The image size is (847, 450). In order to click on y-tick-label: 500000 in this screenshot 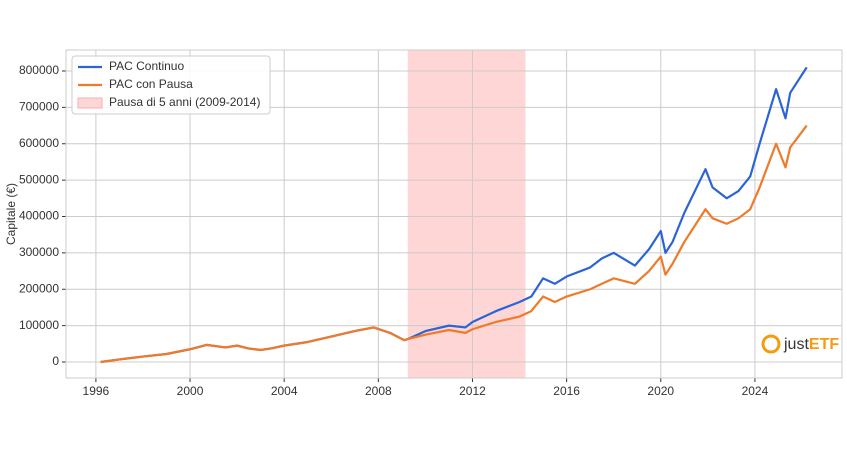, I will do `click(39, 179)`.